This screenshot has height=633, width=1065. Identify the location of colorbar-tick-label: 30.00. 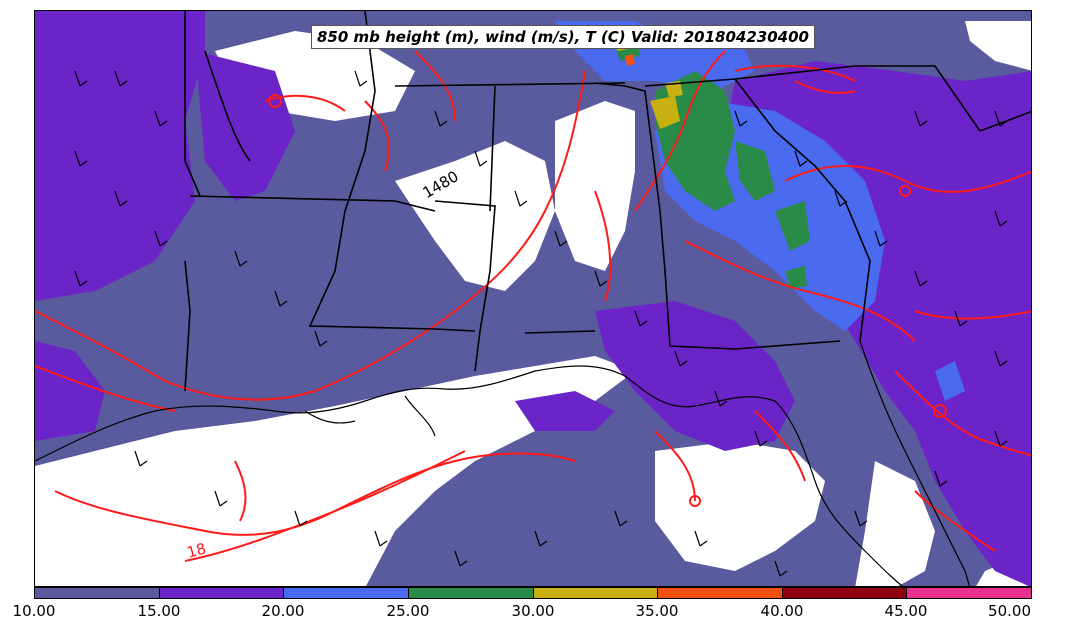
(533, 611).